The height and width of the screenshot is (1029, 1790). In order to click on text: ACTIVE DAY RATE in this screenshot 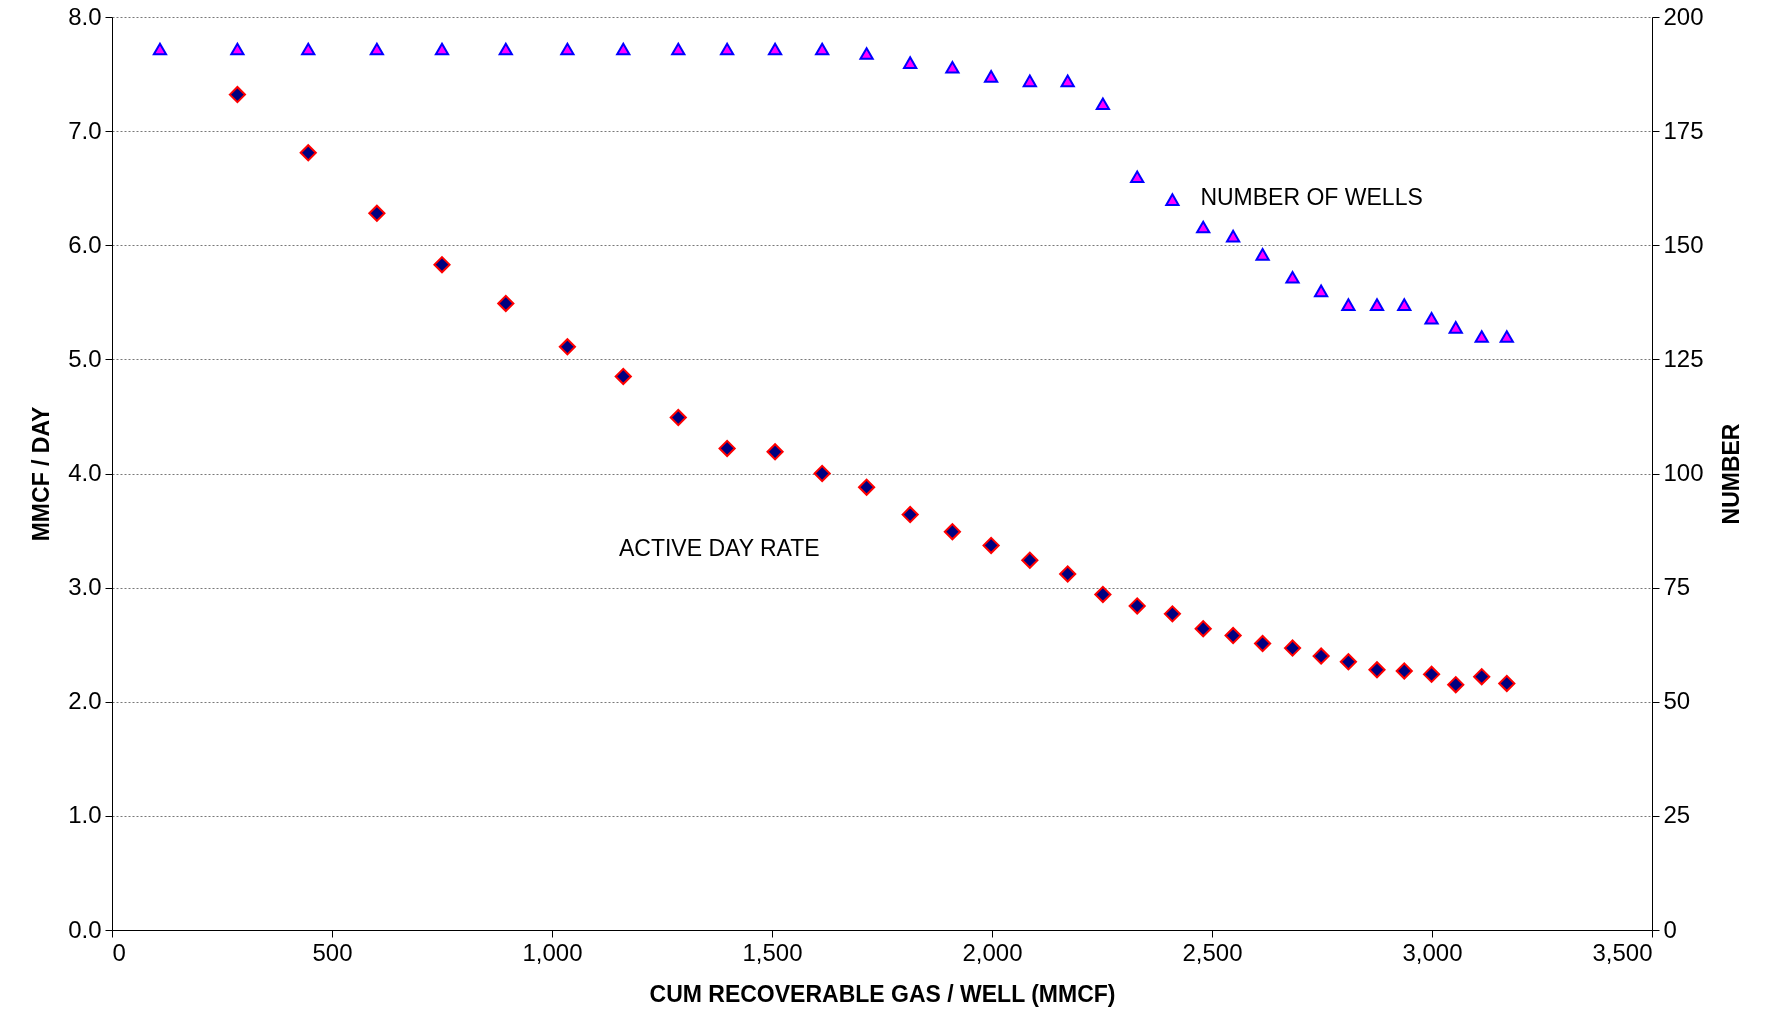, I will do `click(719, 547)`.